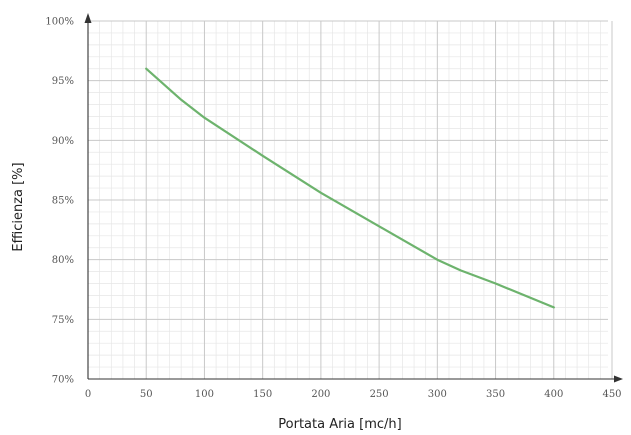 The height and width of the screenshot is (435, 631). Describe the element at coordinates (146, 394) in the screenshot. I see `x-tick-label: 50` at that location.